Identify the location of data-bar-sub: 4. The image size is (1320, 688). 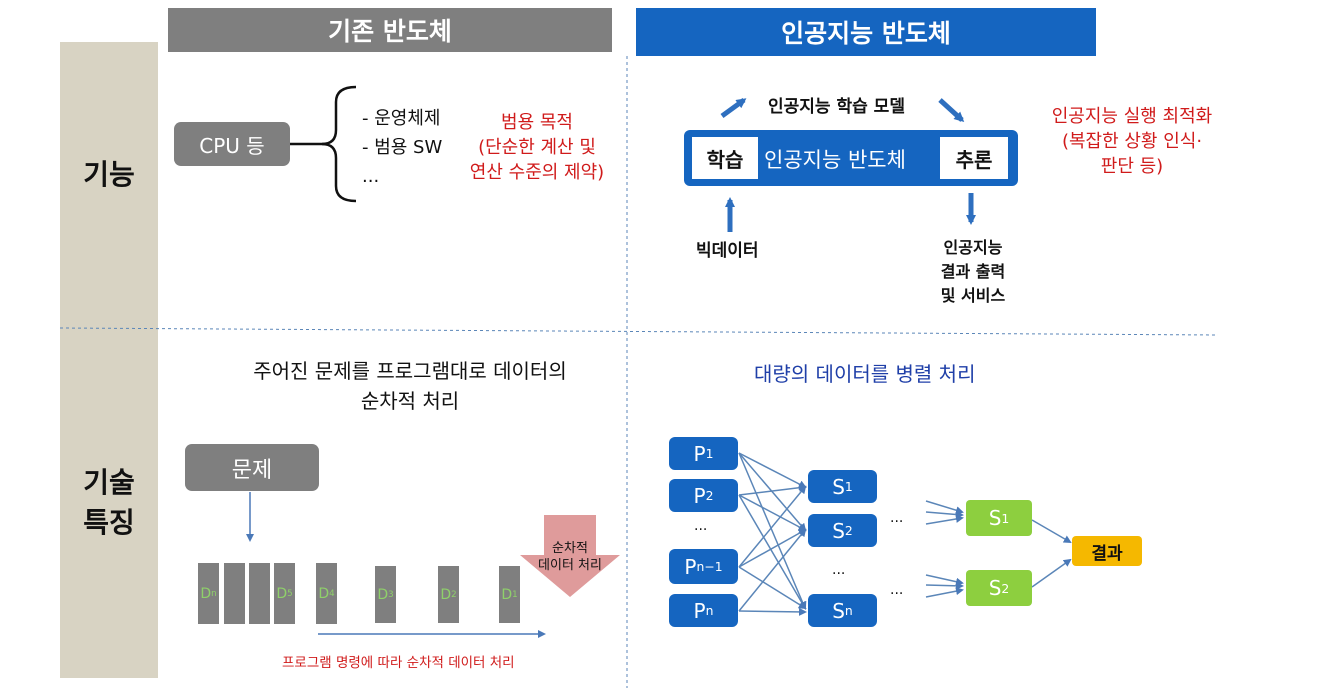
(332, 593).